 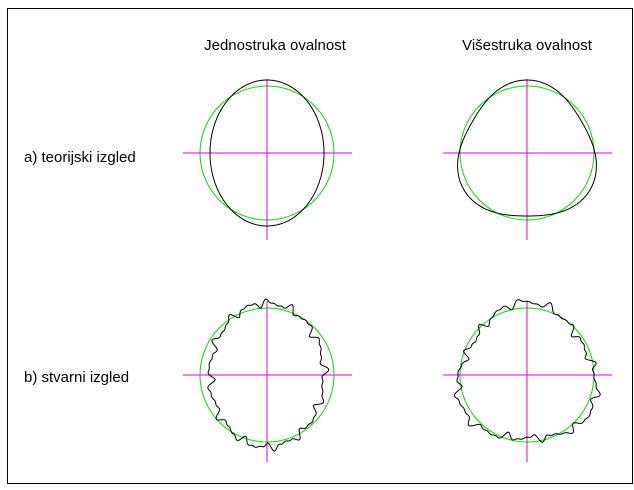 I want to click on row-label: a) teorijski izgled, so click(x=80, y=157).